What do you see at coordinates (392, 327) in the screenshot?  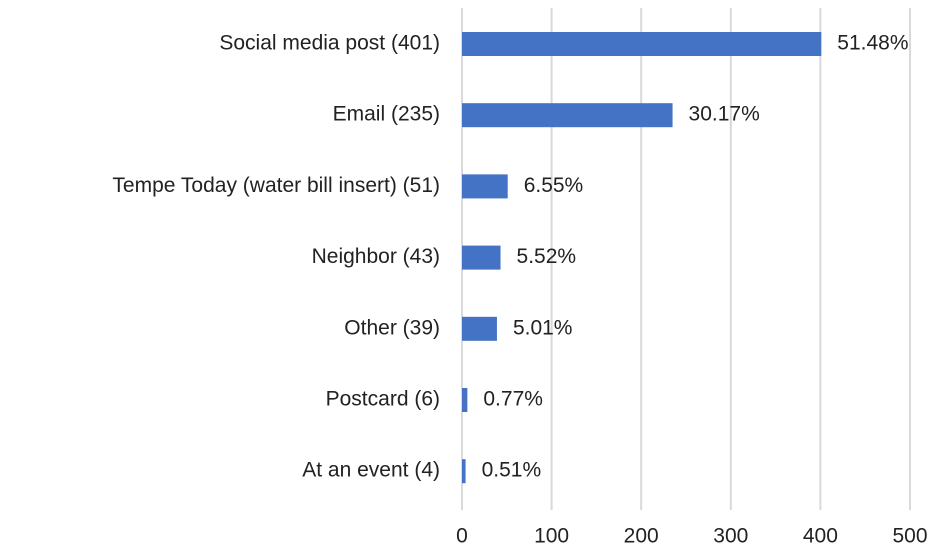 I see `y-tick-label: Other (39)` at bounding box center [392, 327].